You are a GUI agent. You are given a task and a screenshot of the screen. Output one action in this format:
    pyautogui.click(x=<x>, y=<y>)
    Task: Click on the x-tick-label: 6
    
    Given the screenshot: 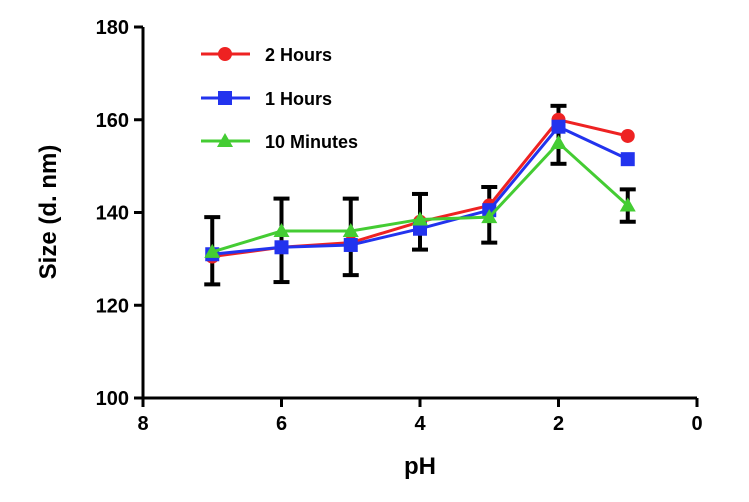 What is the action you would take?
    pyautogui.click(x=281, y=424)
    